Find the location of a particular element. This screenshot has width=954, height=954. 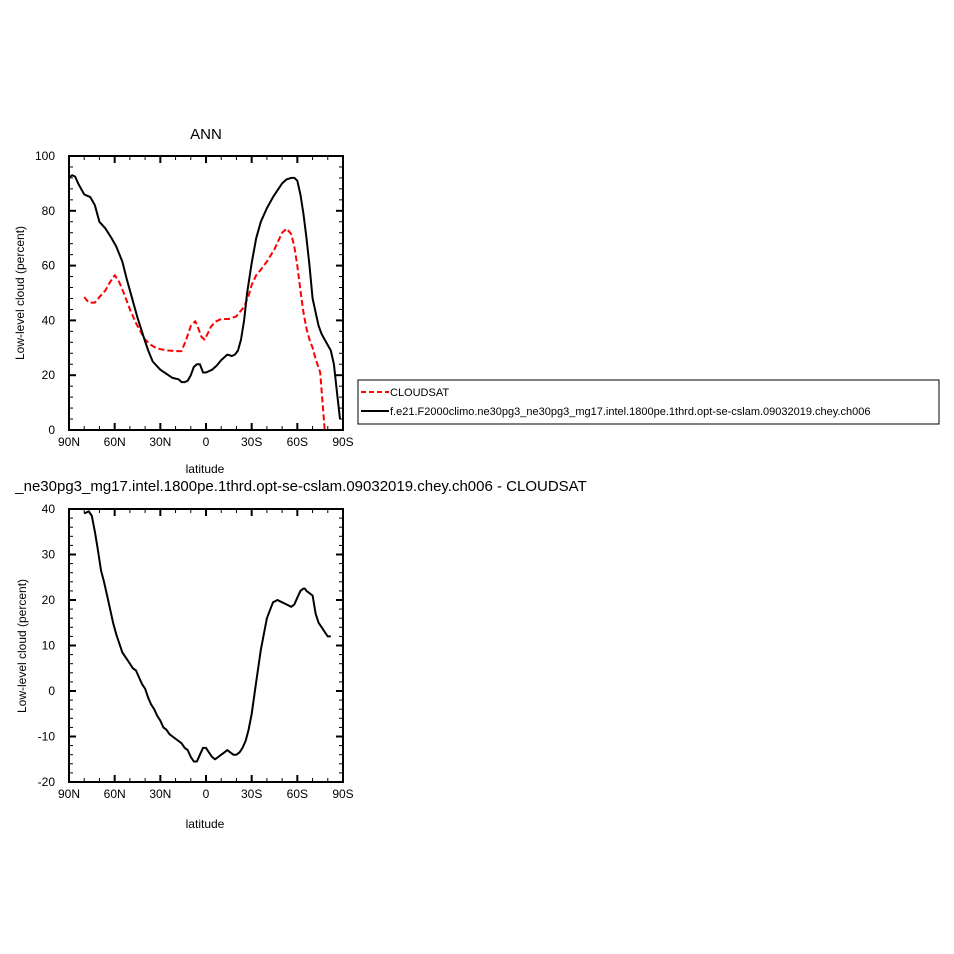

lower-x-tick-label: 60N is located at coordinates (115, 794).